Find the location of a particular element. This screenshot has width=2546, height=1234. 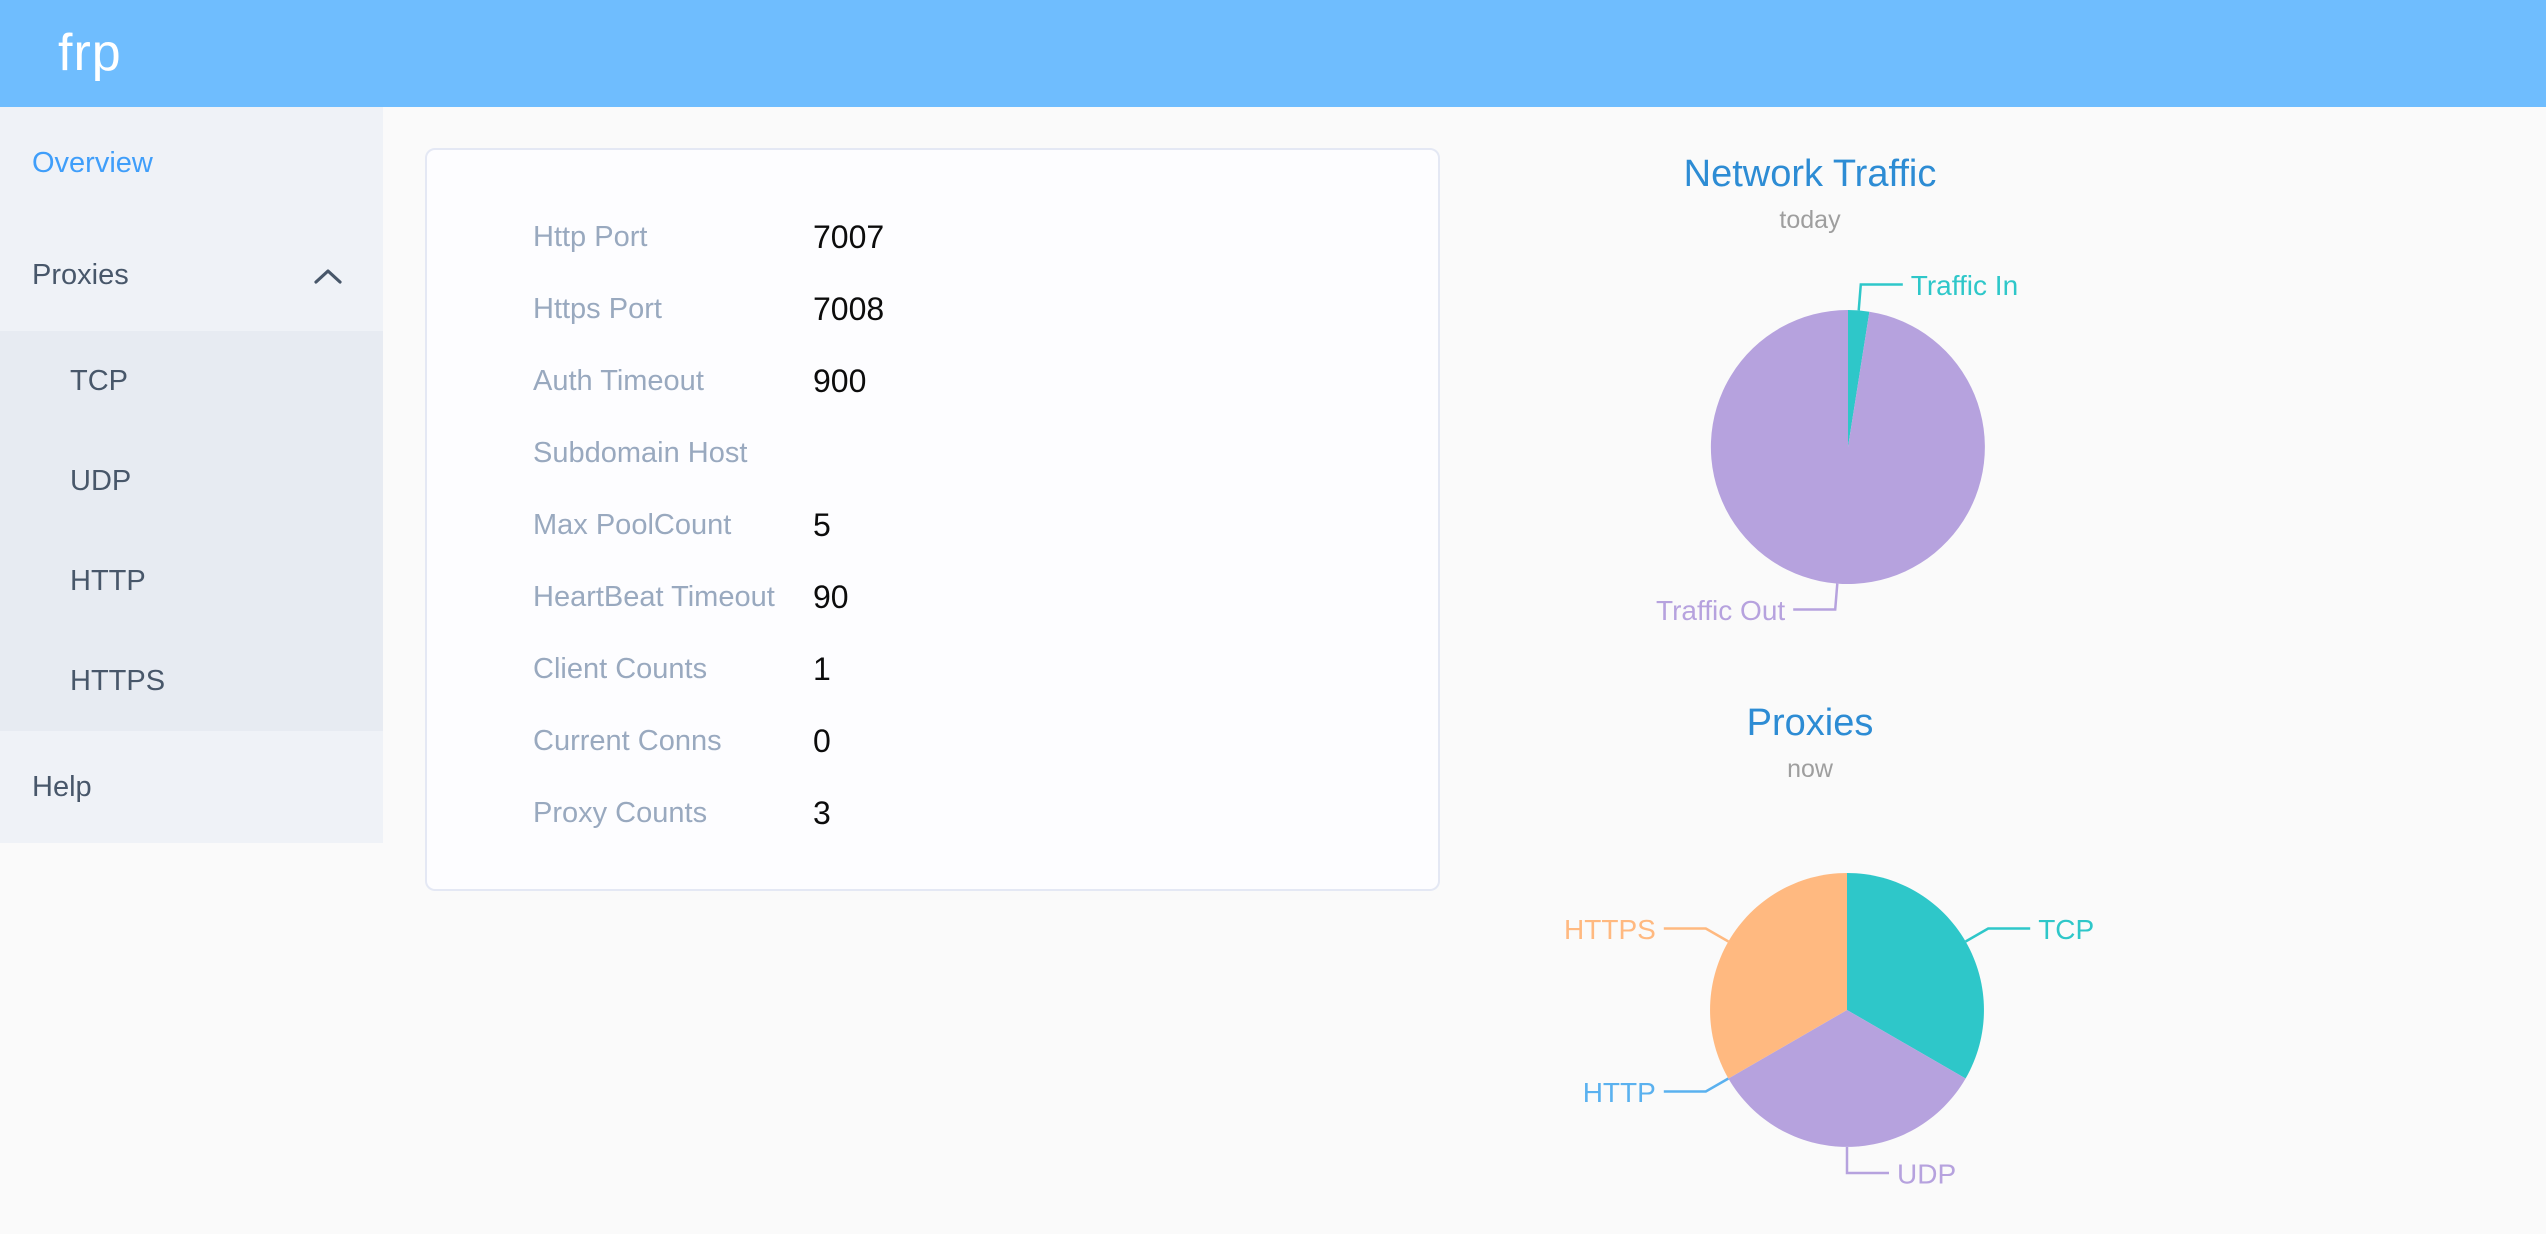

pie-label-traffic-in: Traffic In is located at coordinates (1964, 285).